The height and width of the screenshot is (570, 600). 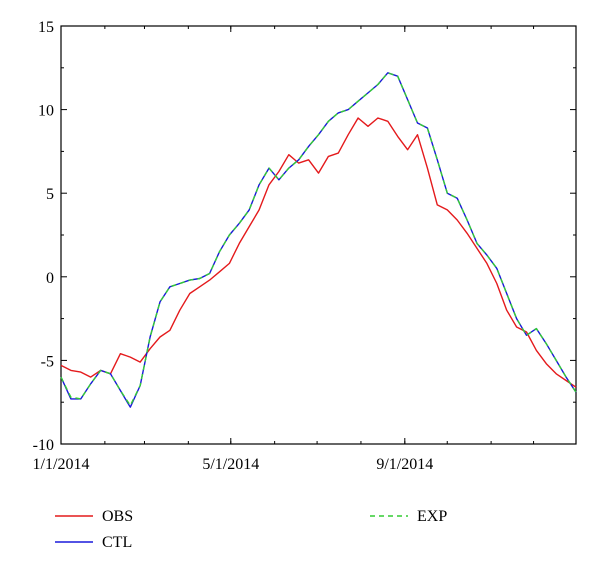 I want to click on x-tick-label: 9/1/2014, so click(x=404, y=464).